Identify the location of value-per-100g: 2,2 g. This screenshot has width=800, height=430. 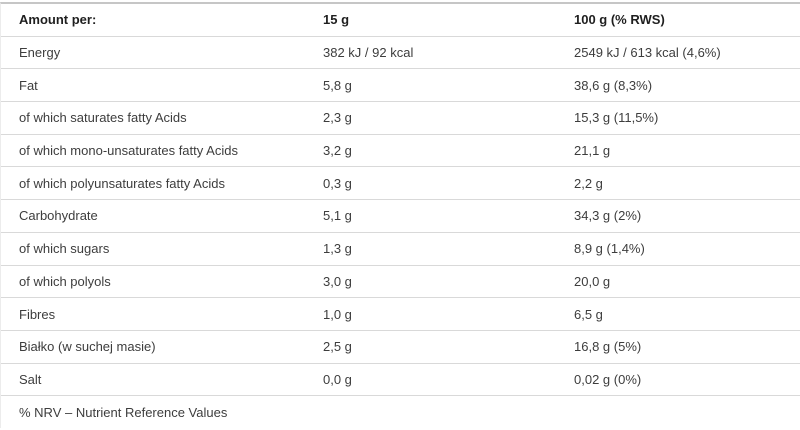
(588, 183).